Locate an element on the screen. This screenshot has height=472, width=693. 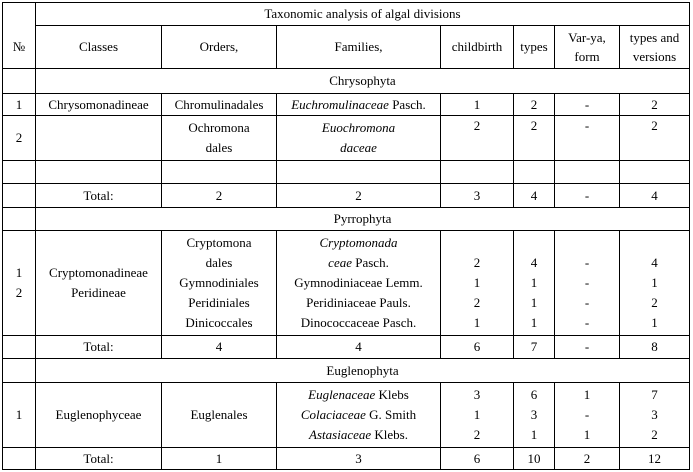
total-orders: 4 is located at coordinates (219, 347).